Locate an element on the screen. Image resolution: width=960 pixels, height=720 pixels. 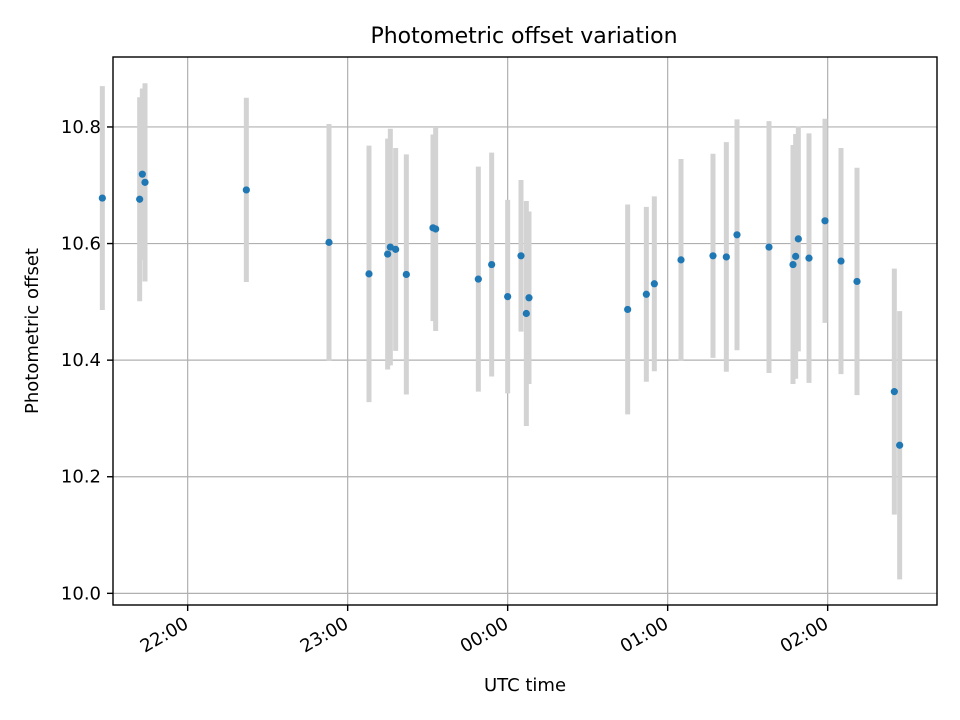
chart-title: Photometric offset variation is located at coordinates (523, 36).